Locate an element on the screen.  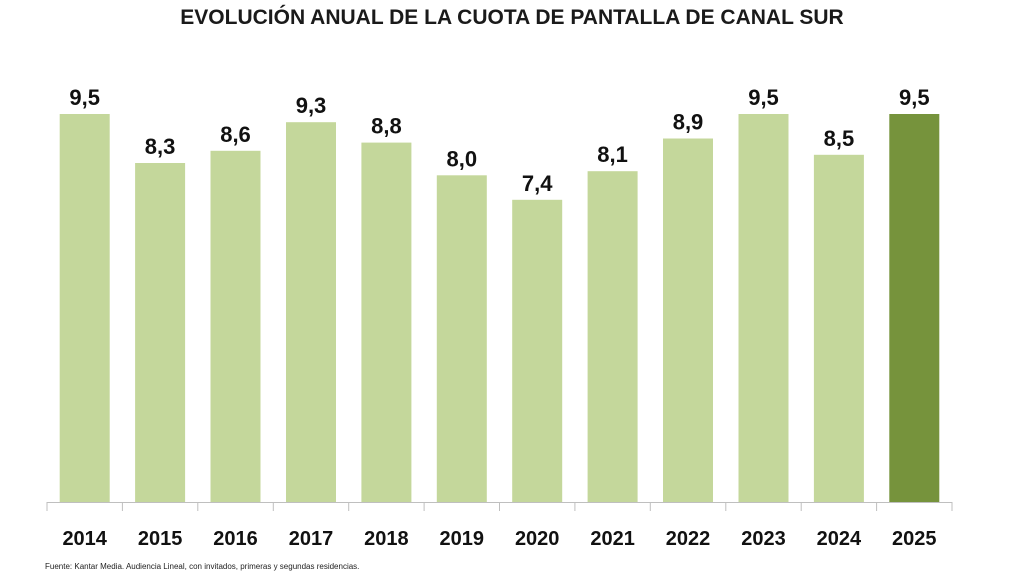
value-label-2017: 9,3 is located at coordinates (311, 105).